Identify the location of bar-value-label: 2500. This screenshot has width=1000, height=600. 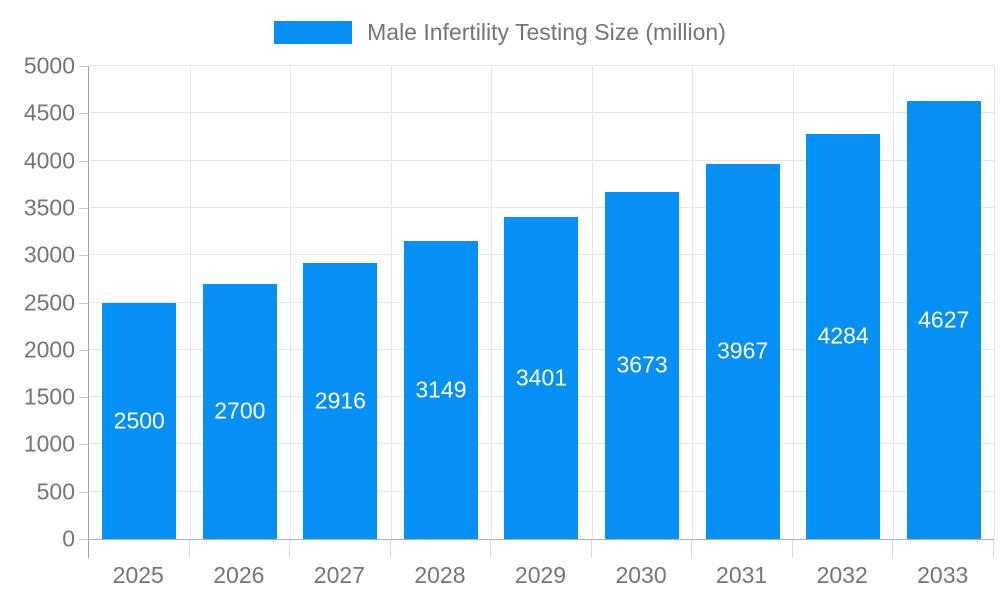
(139, 420).